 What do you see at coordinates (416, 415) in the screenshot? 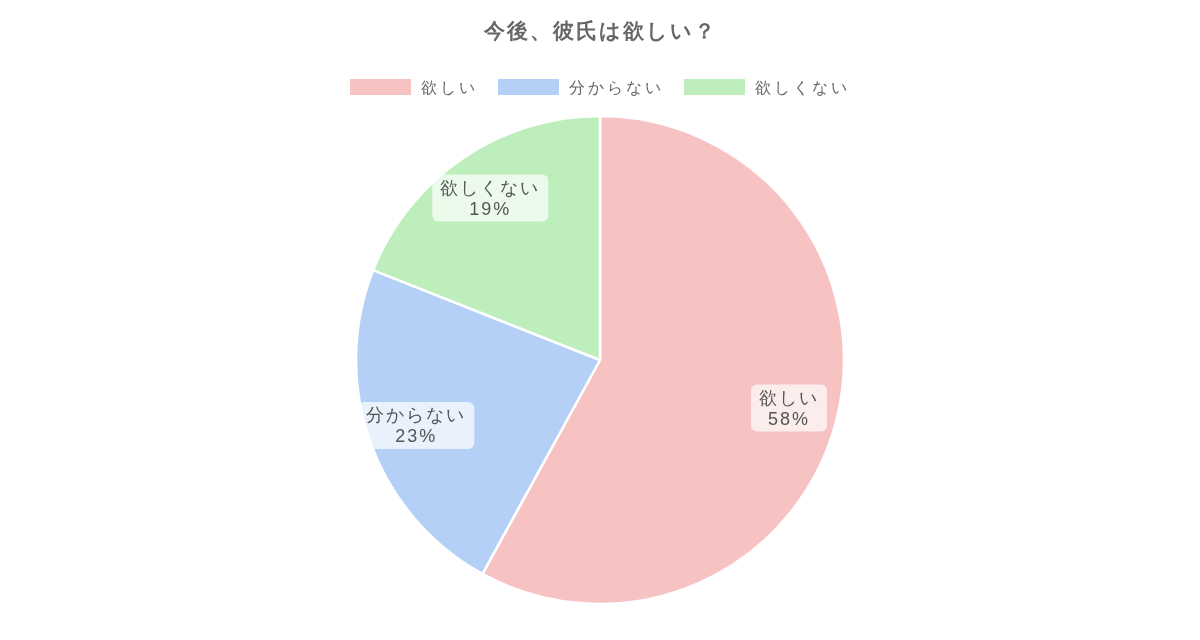
I see `slice-label: 分からない` at bounding box center [416, 415].